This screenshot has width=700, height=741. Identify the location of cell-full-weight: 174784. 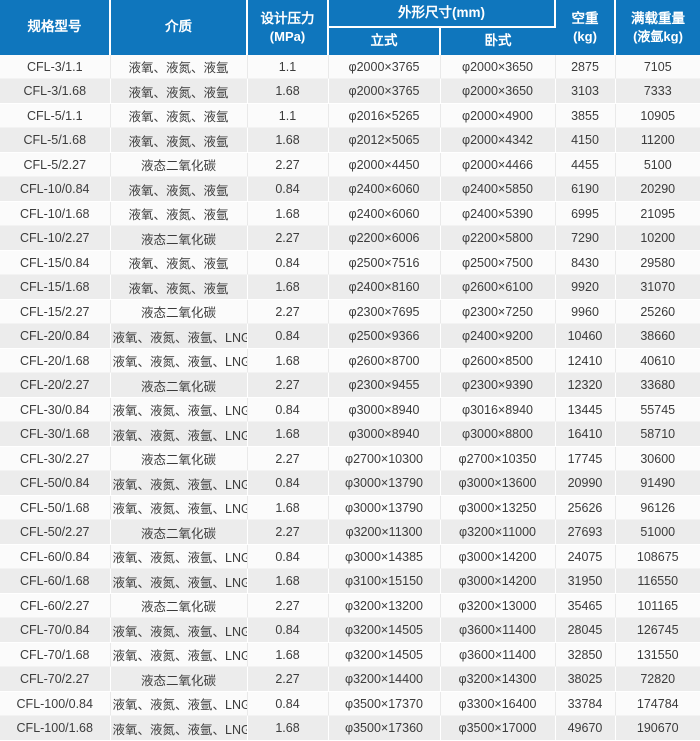
(657, 704).